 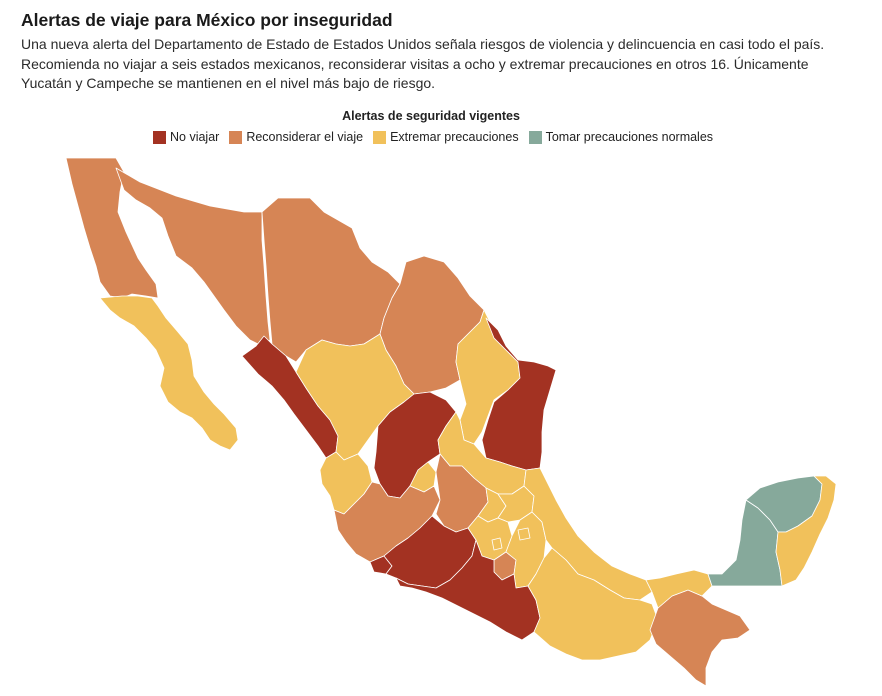 What do you see at coordinates (305, 137) in the screenshot?
I see `legend-label-reconsiderar: Reconsiderar el viaje` at bounding box center [305, 137].